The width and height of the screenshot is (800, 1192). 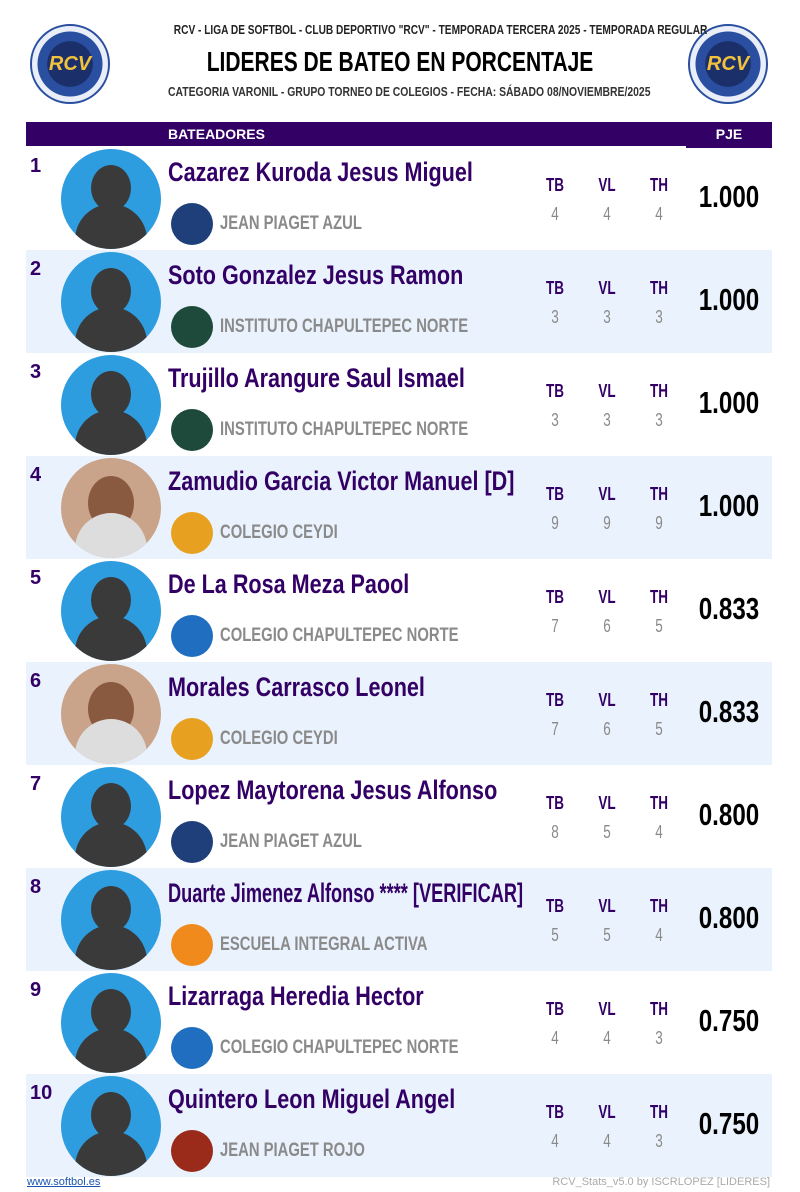 I want to click on stat-tb: TB 7, so click(x=555, y=715).